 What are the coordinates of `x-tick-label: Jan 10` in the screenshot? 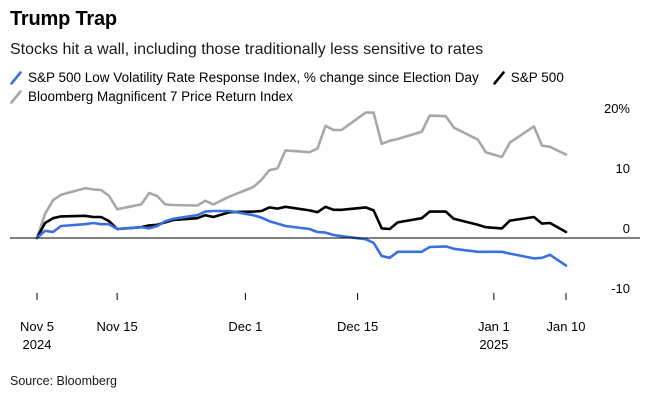 It's located at (565, 326).